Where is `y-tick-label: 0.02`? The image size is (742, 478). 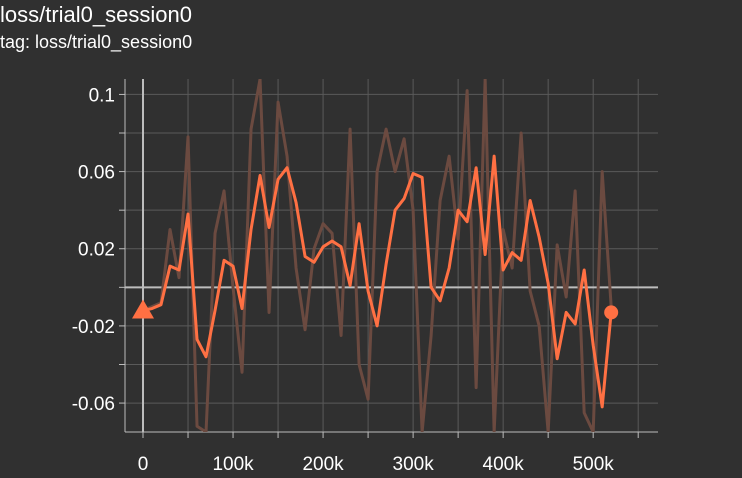 y-tick-label: 0.02 is located at coordinates (96, 250).